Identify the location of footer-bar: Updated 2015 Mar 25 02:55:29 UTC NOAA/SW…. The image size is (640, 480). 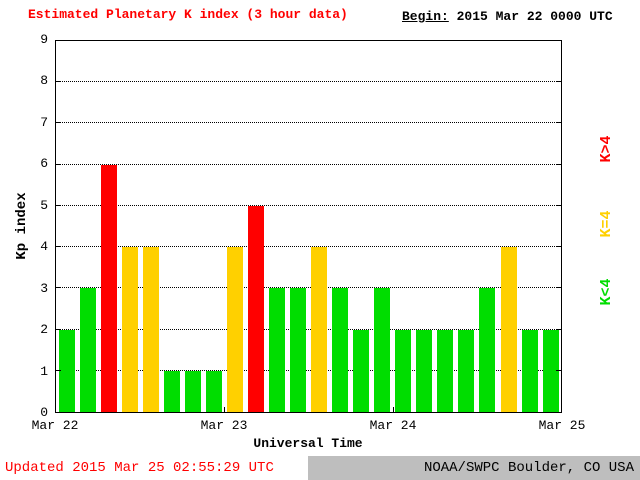
(320, 468).